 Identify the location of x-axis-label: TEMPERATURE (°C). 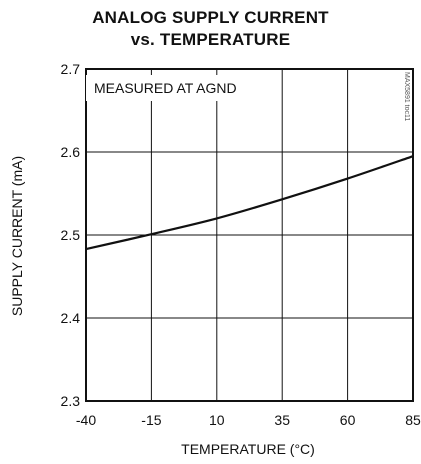
(248, 449).